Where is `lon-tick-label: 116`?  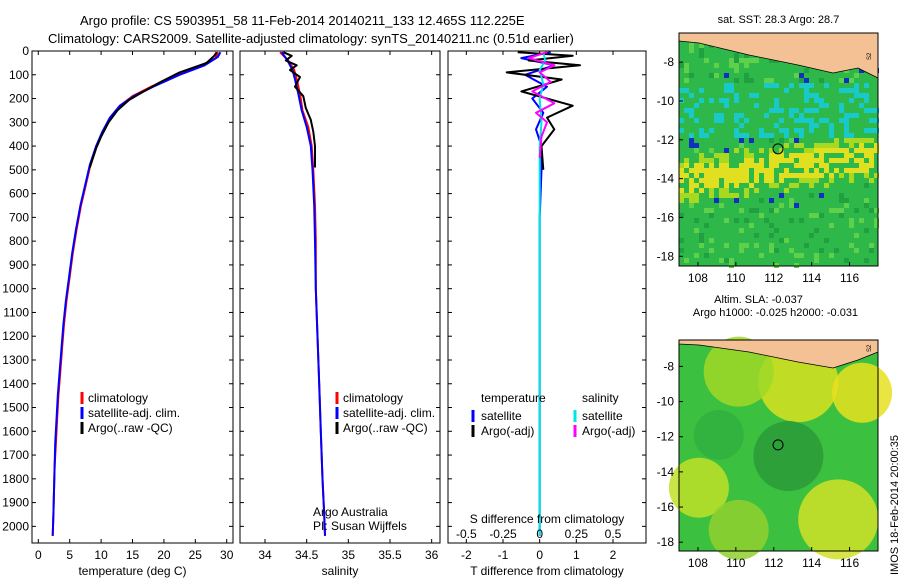 lon-tick-label: 116 is located at coordinates (849, 278).